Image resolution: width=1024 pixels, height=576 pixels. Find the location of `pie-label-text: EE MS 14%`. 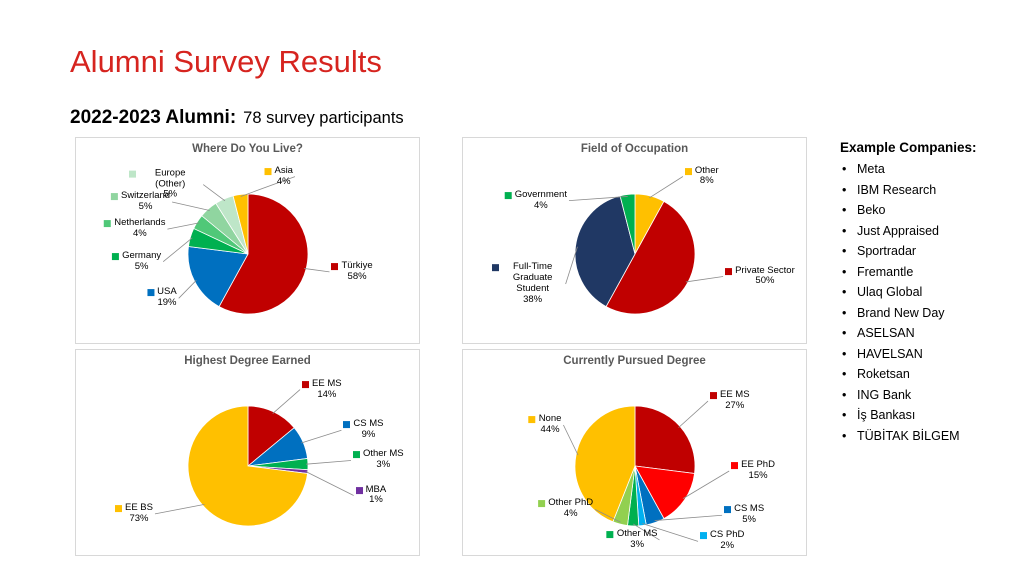

pie-label-text: EE MS 14% is located at coordinates (327, 388).